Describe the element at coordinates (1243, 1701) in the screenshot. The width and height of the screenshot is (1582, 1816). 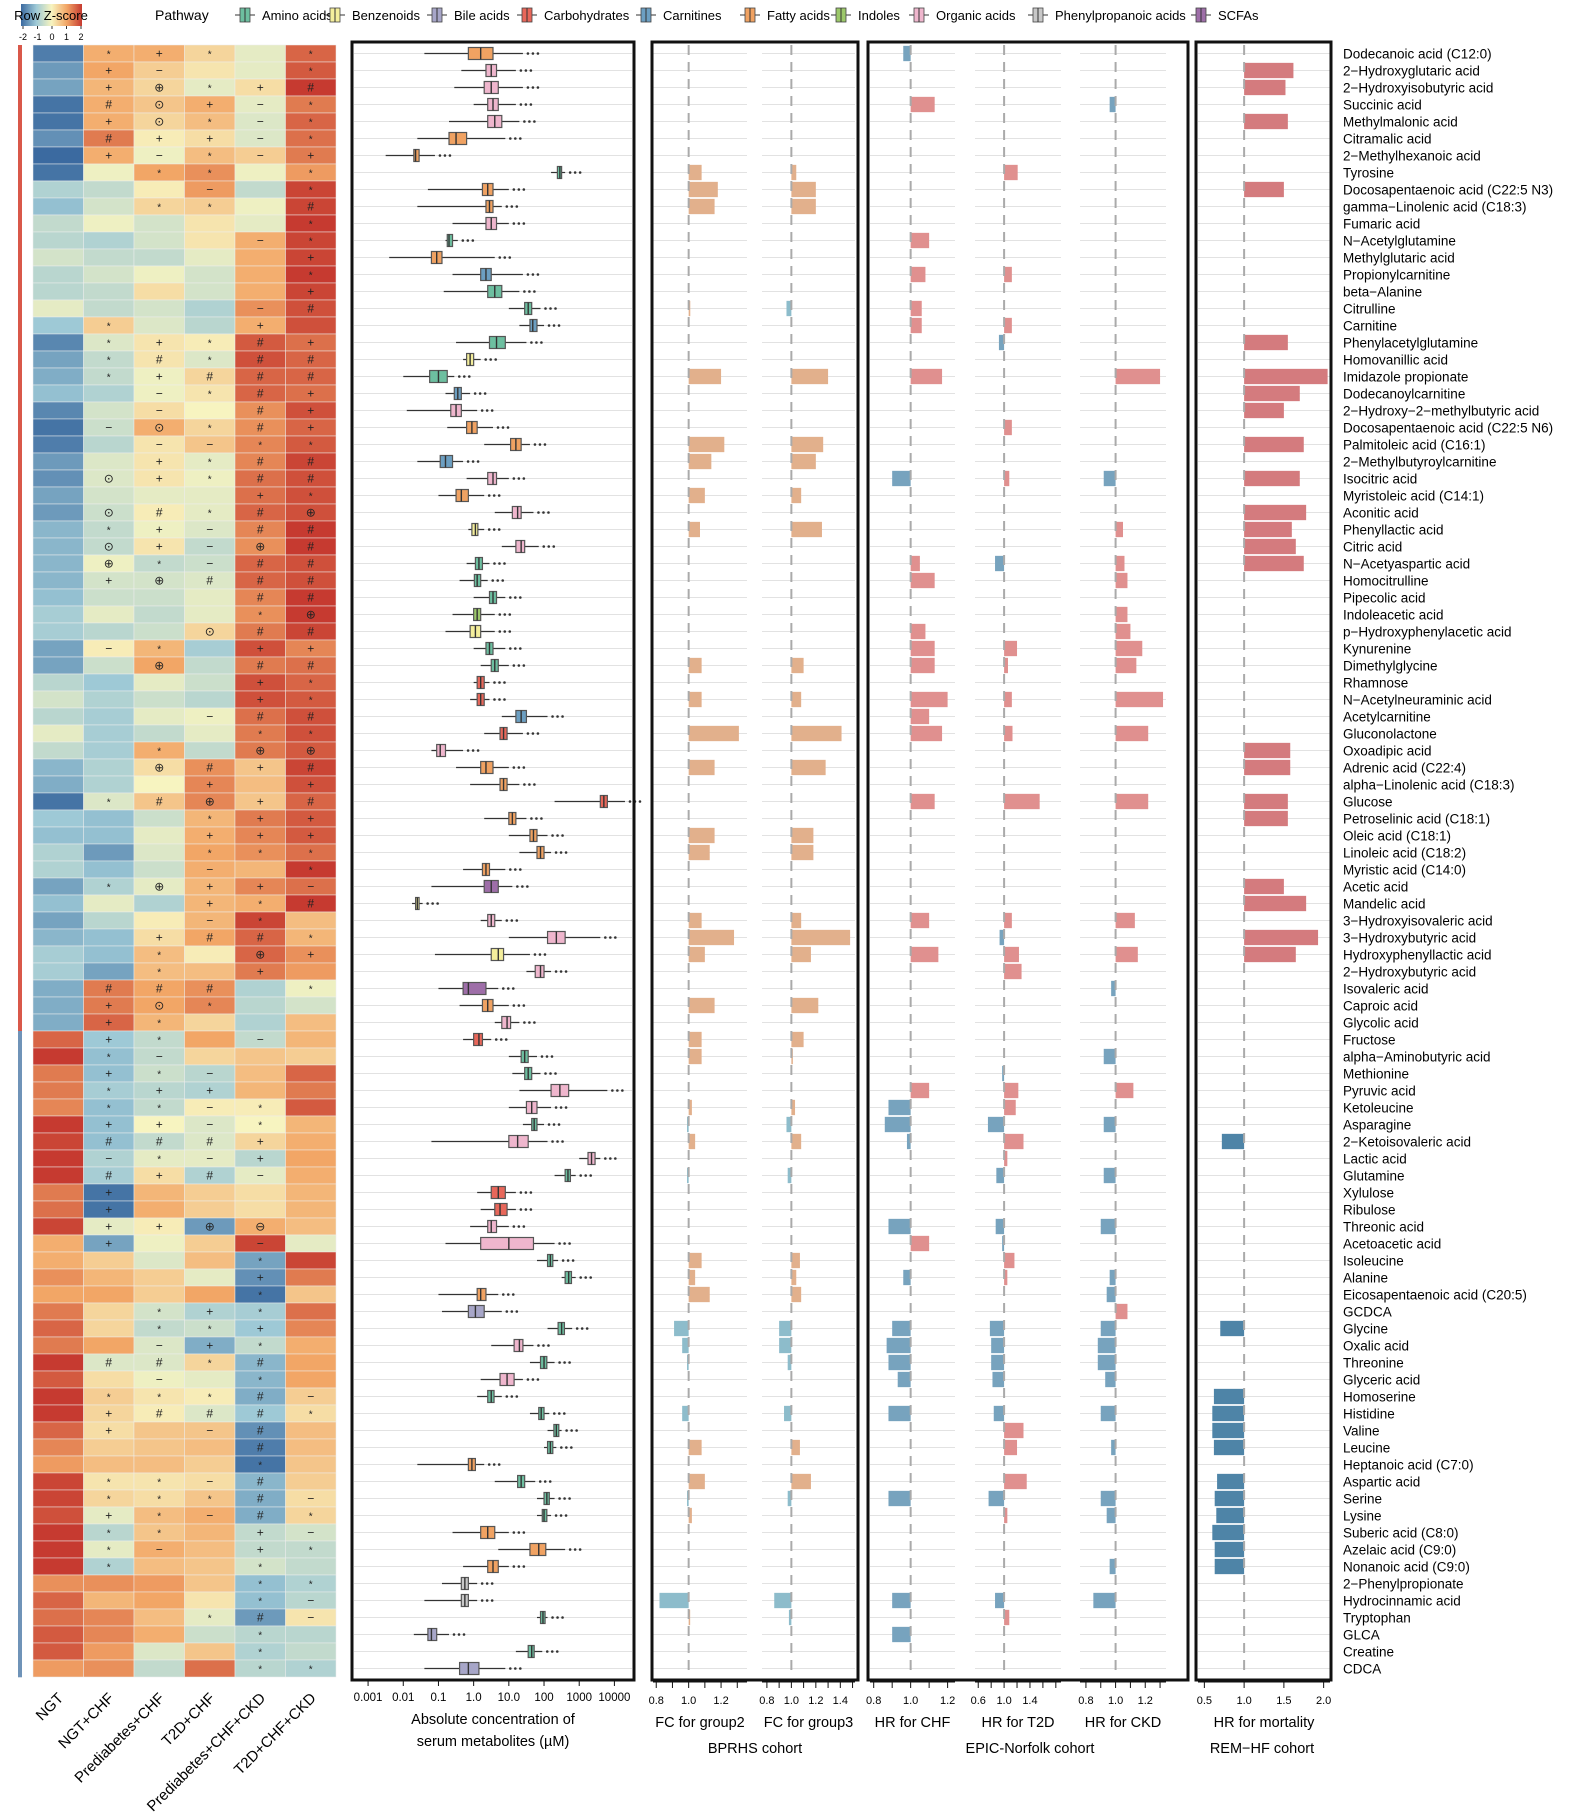
I see `tick-label: 1.0` at that location.